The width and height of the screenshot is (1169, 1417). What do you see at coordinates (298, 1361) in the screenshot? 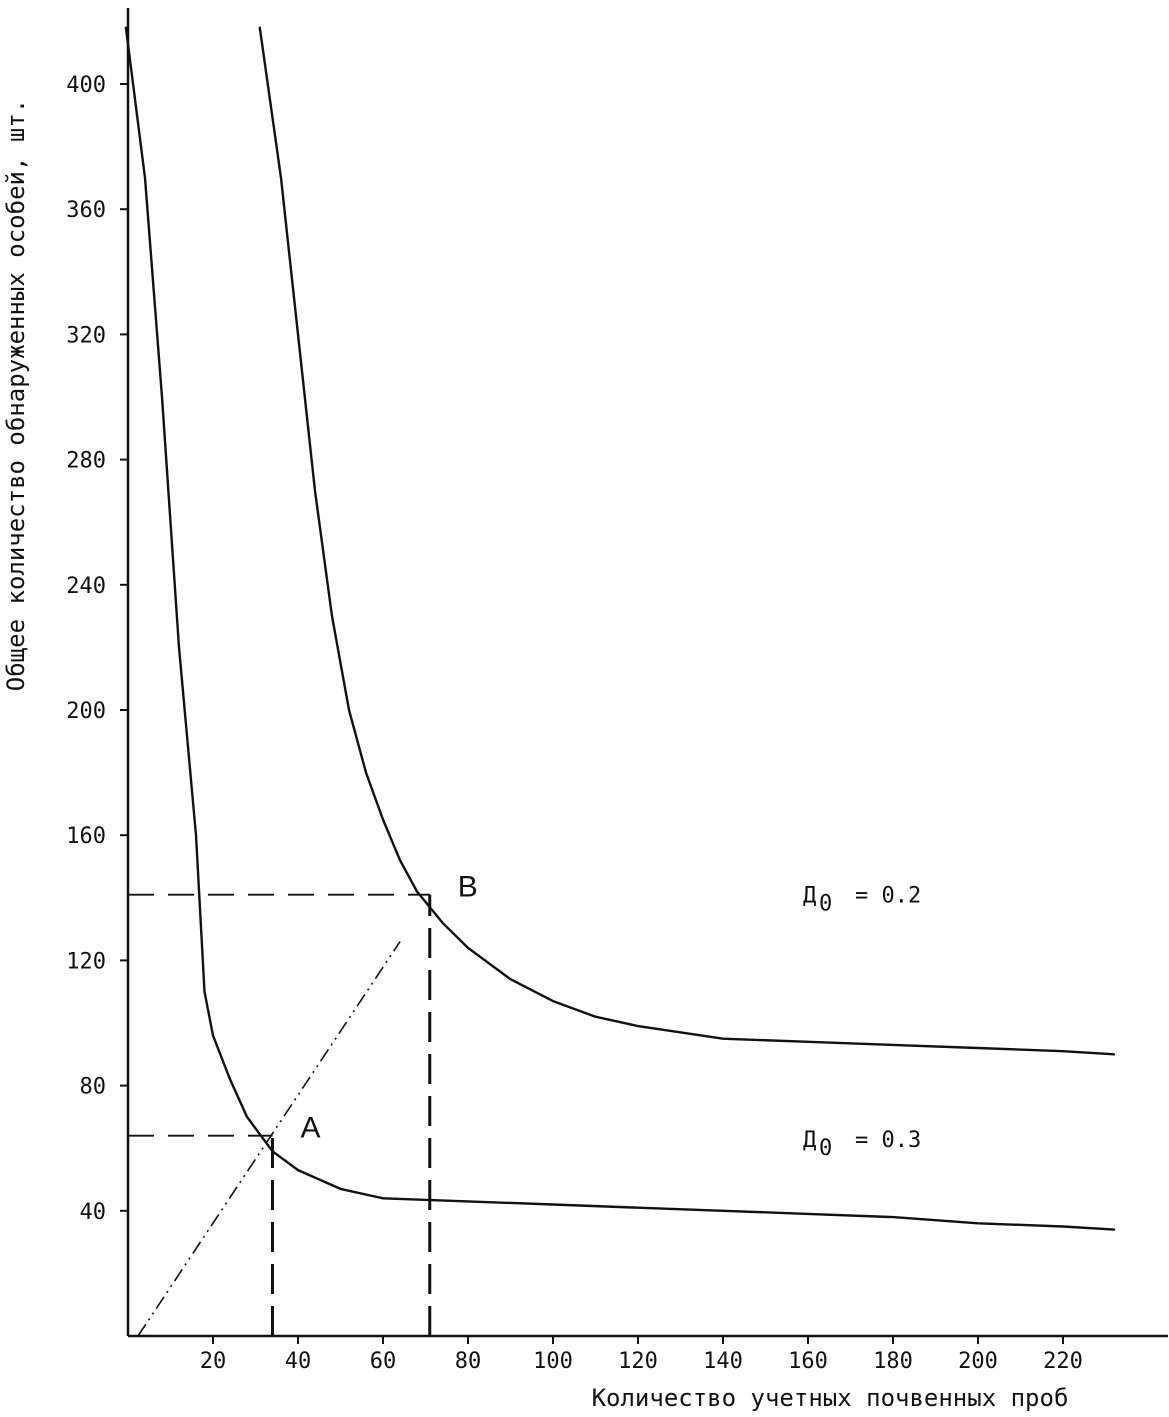
I see `x-tick-label: 40` at bounding box center [298, 1361].